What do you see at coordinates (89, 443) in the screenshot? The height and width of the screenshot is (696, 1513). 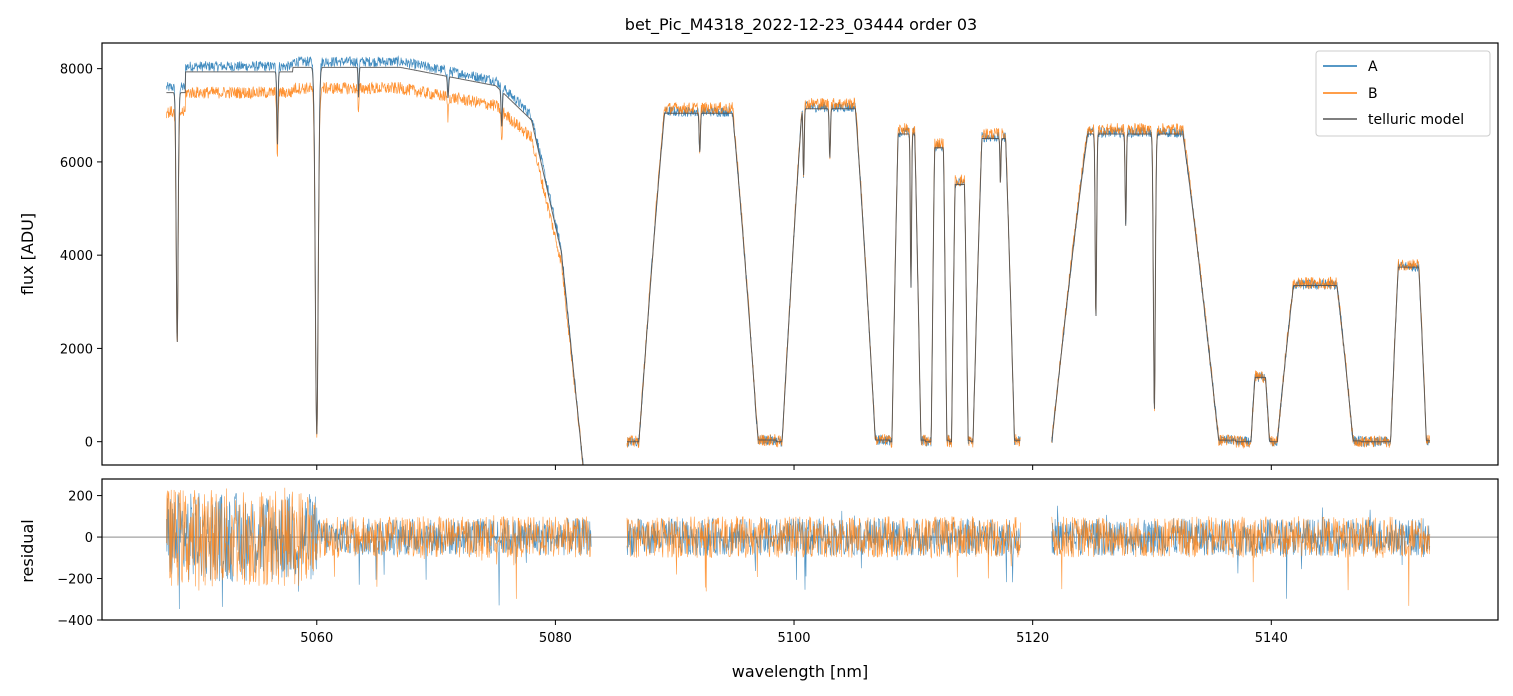 I see `flux-ytick-label: 0` at bounding box center [89, 443].